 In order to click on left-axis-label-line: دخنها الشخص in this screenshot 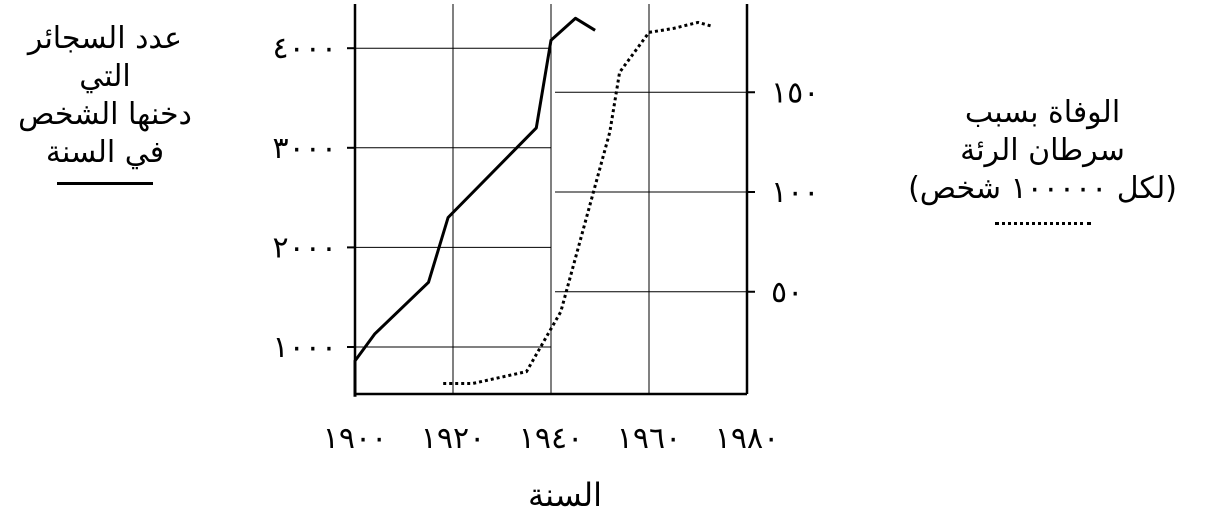, I will do `click(105, 114)`.